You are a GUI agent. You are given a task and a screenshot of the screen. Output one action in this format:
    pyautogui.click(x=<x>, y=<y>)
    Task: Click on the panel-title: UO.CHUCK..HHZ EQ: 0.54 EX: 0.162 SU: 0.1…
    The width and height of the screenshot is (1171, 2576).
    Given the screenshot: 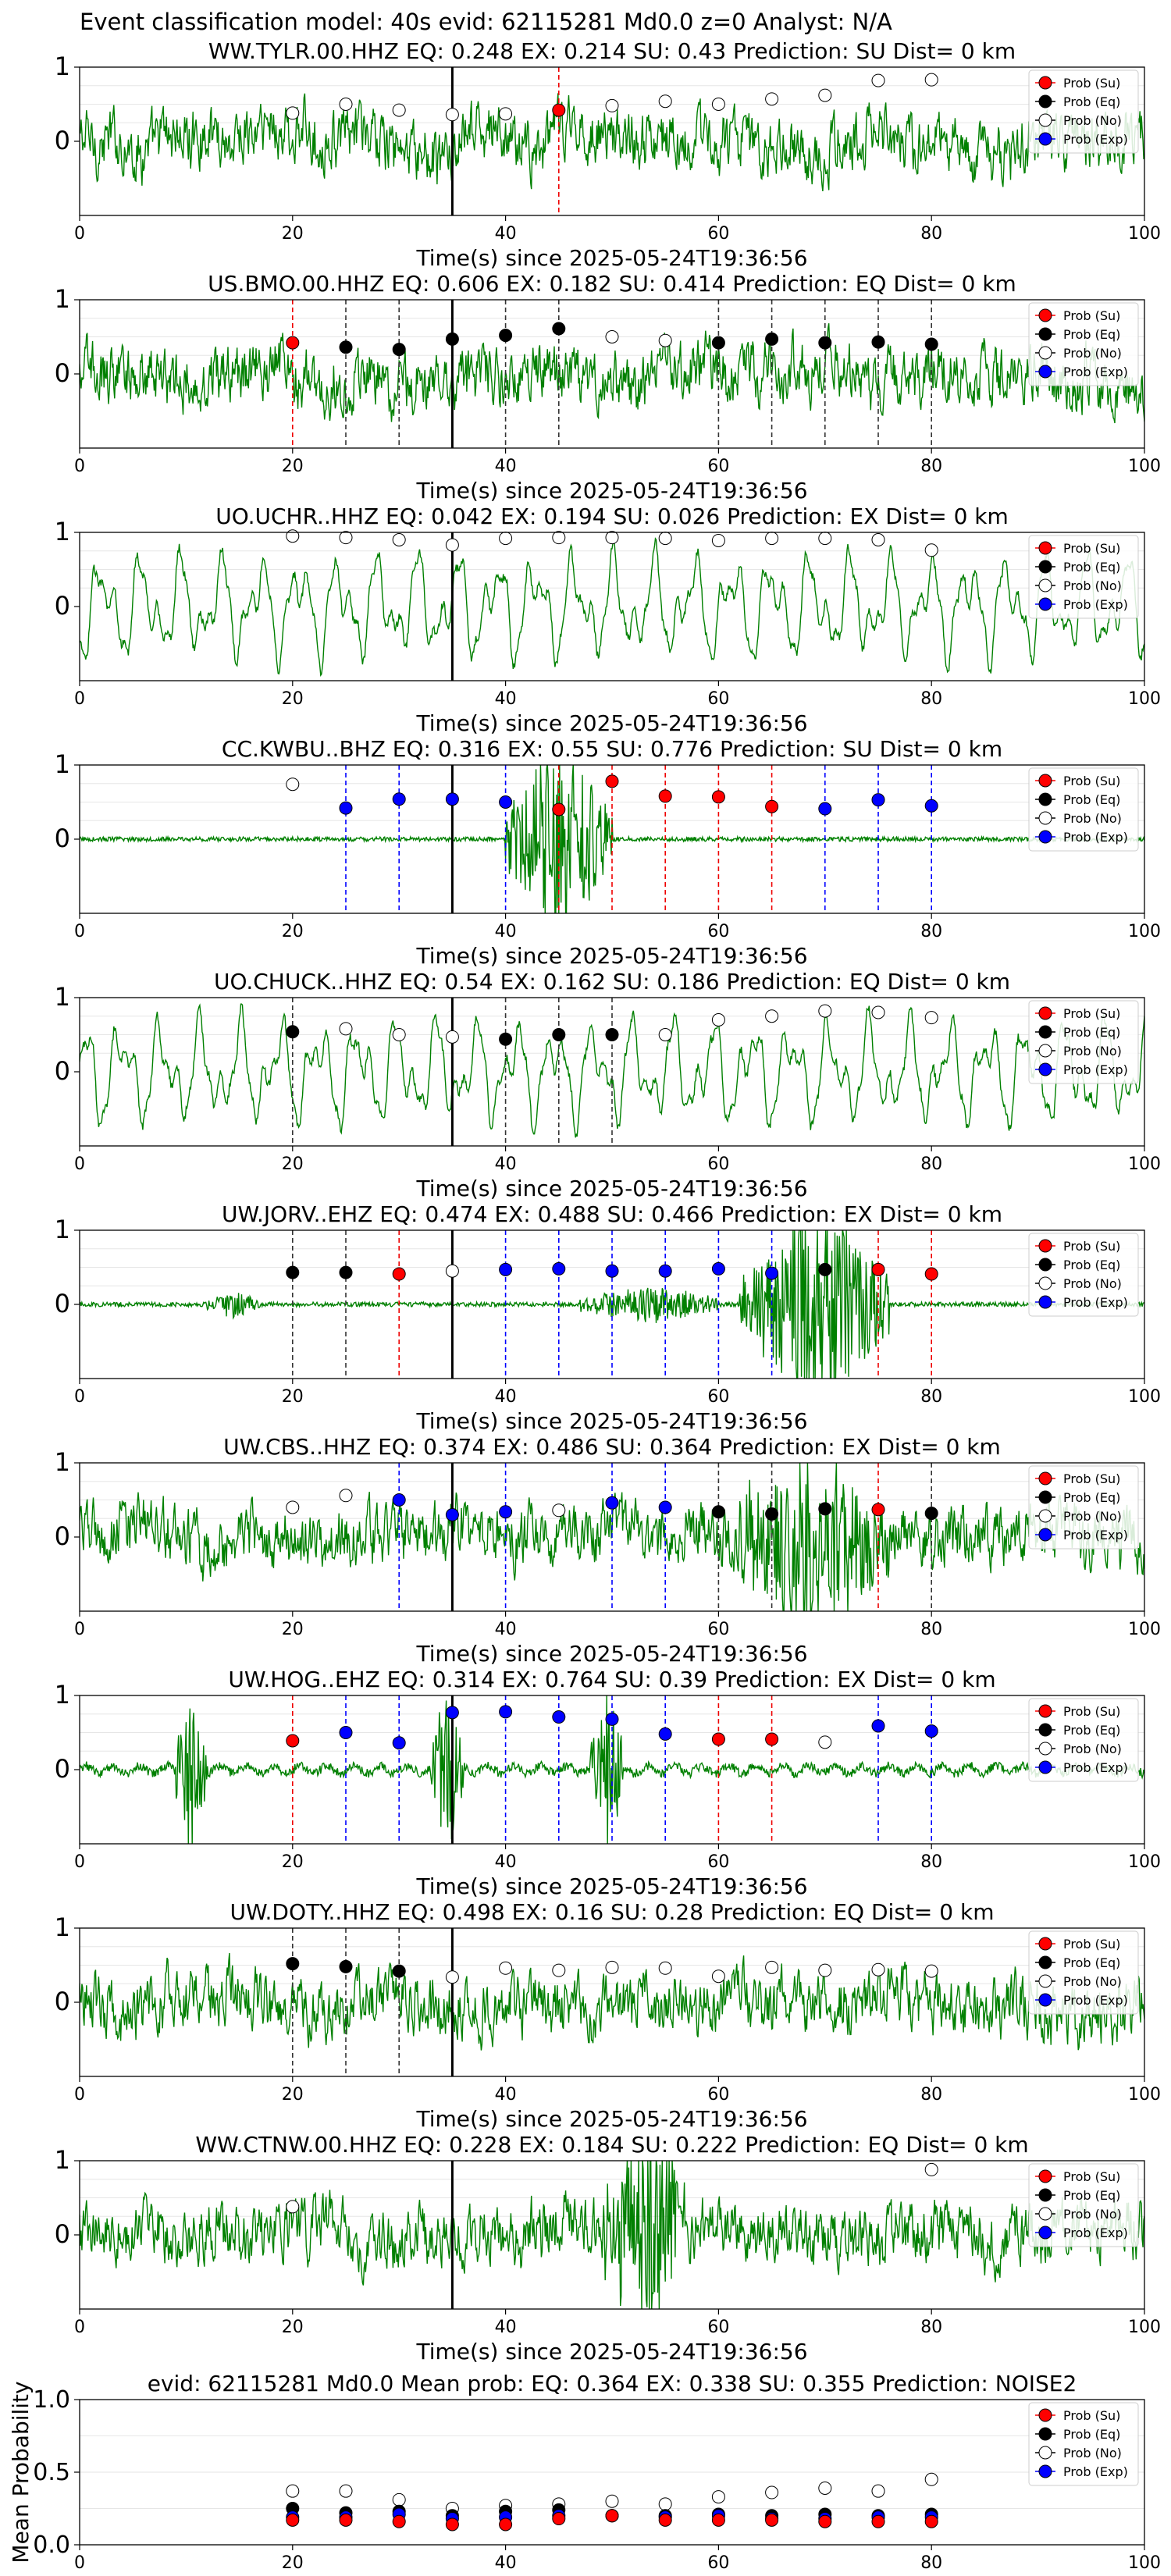 What is the action you would take?
    pyautogui.click(x=612, y=981)
    